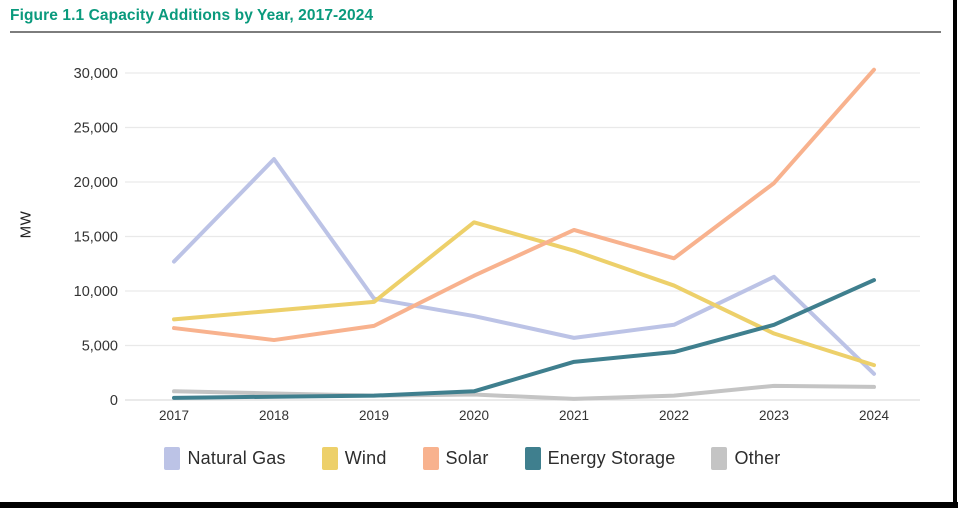 The image size is (958, 508). I want to click on y-tick-label: 30,000, so click(96, 74).